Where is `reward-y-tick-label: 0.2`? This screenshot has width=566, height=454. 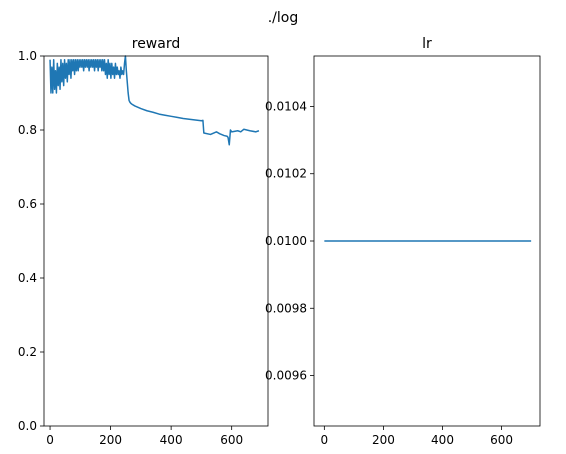 reward-y-tick-label: 0.2 is located at coordinates (27, 352).